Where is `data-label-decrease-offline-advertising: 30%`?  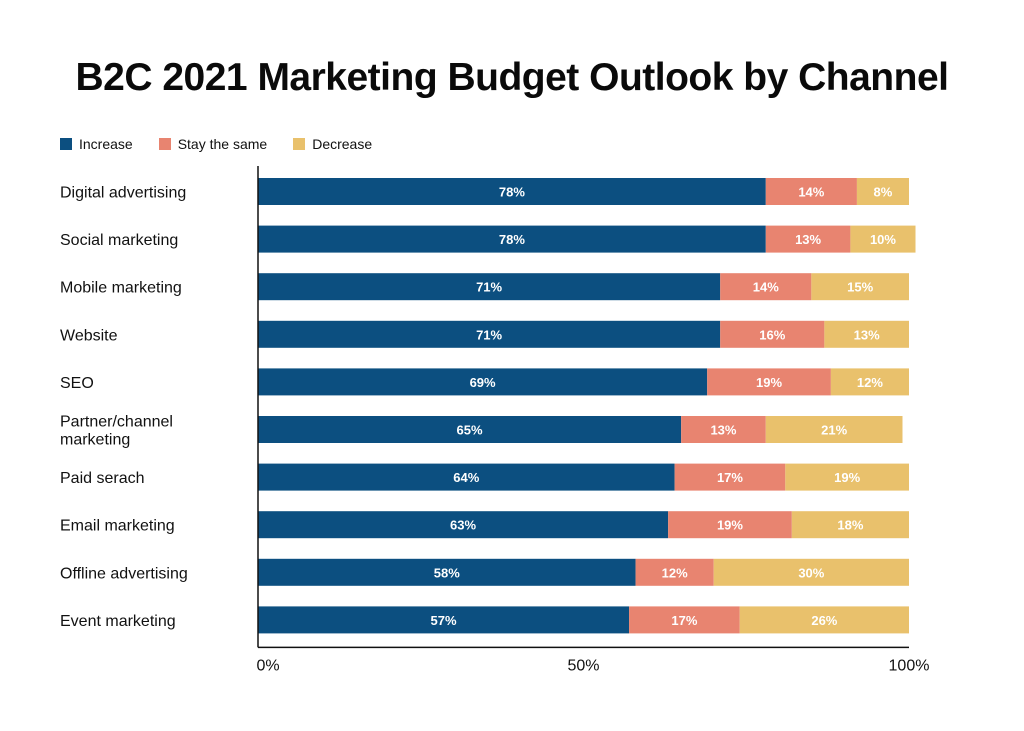
data-label-decrease-offline-advertising: 30% is located at coordinates (811, 572).